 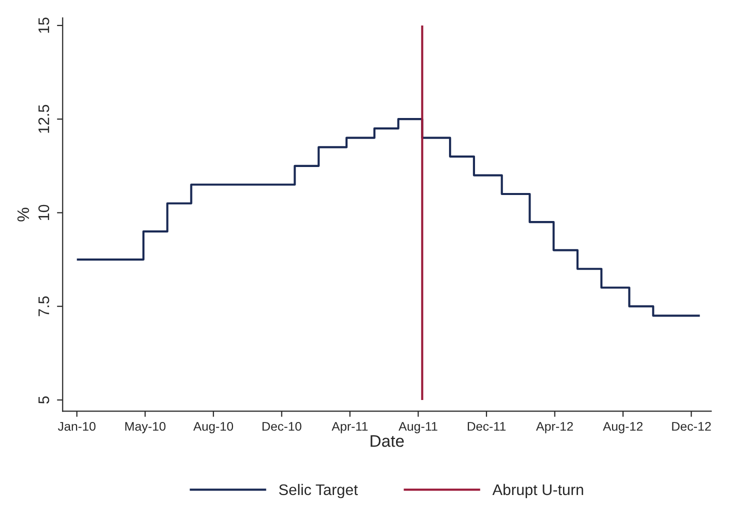 I want to click on x-tick-label: May-10, so click(x=145, y=428).